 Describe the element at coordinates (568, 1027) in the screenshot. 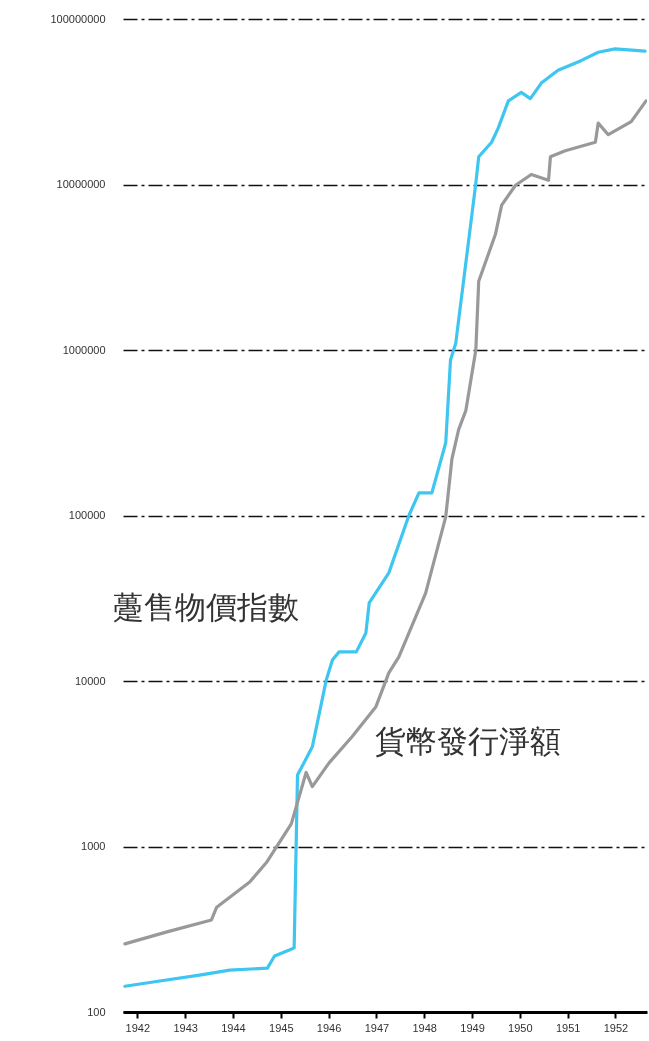

I see `x-tick-label: 1951` at that location.